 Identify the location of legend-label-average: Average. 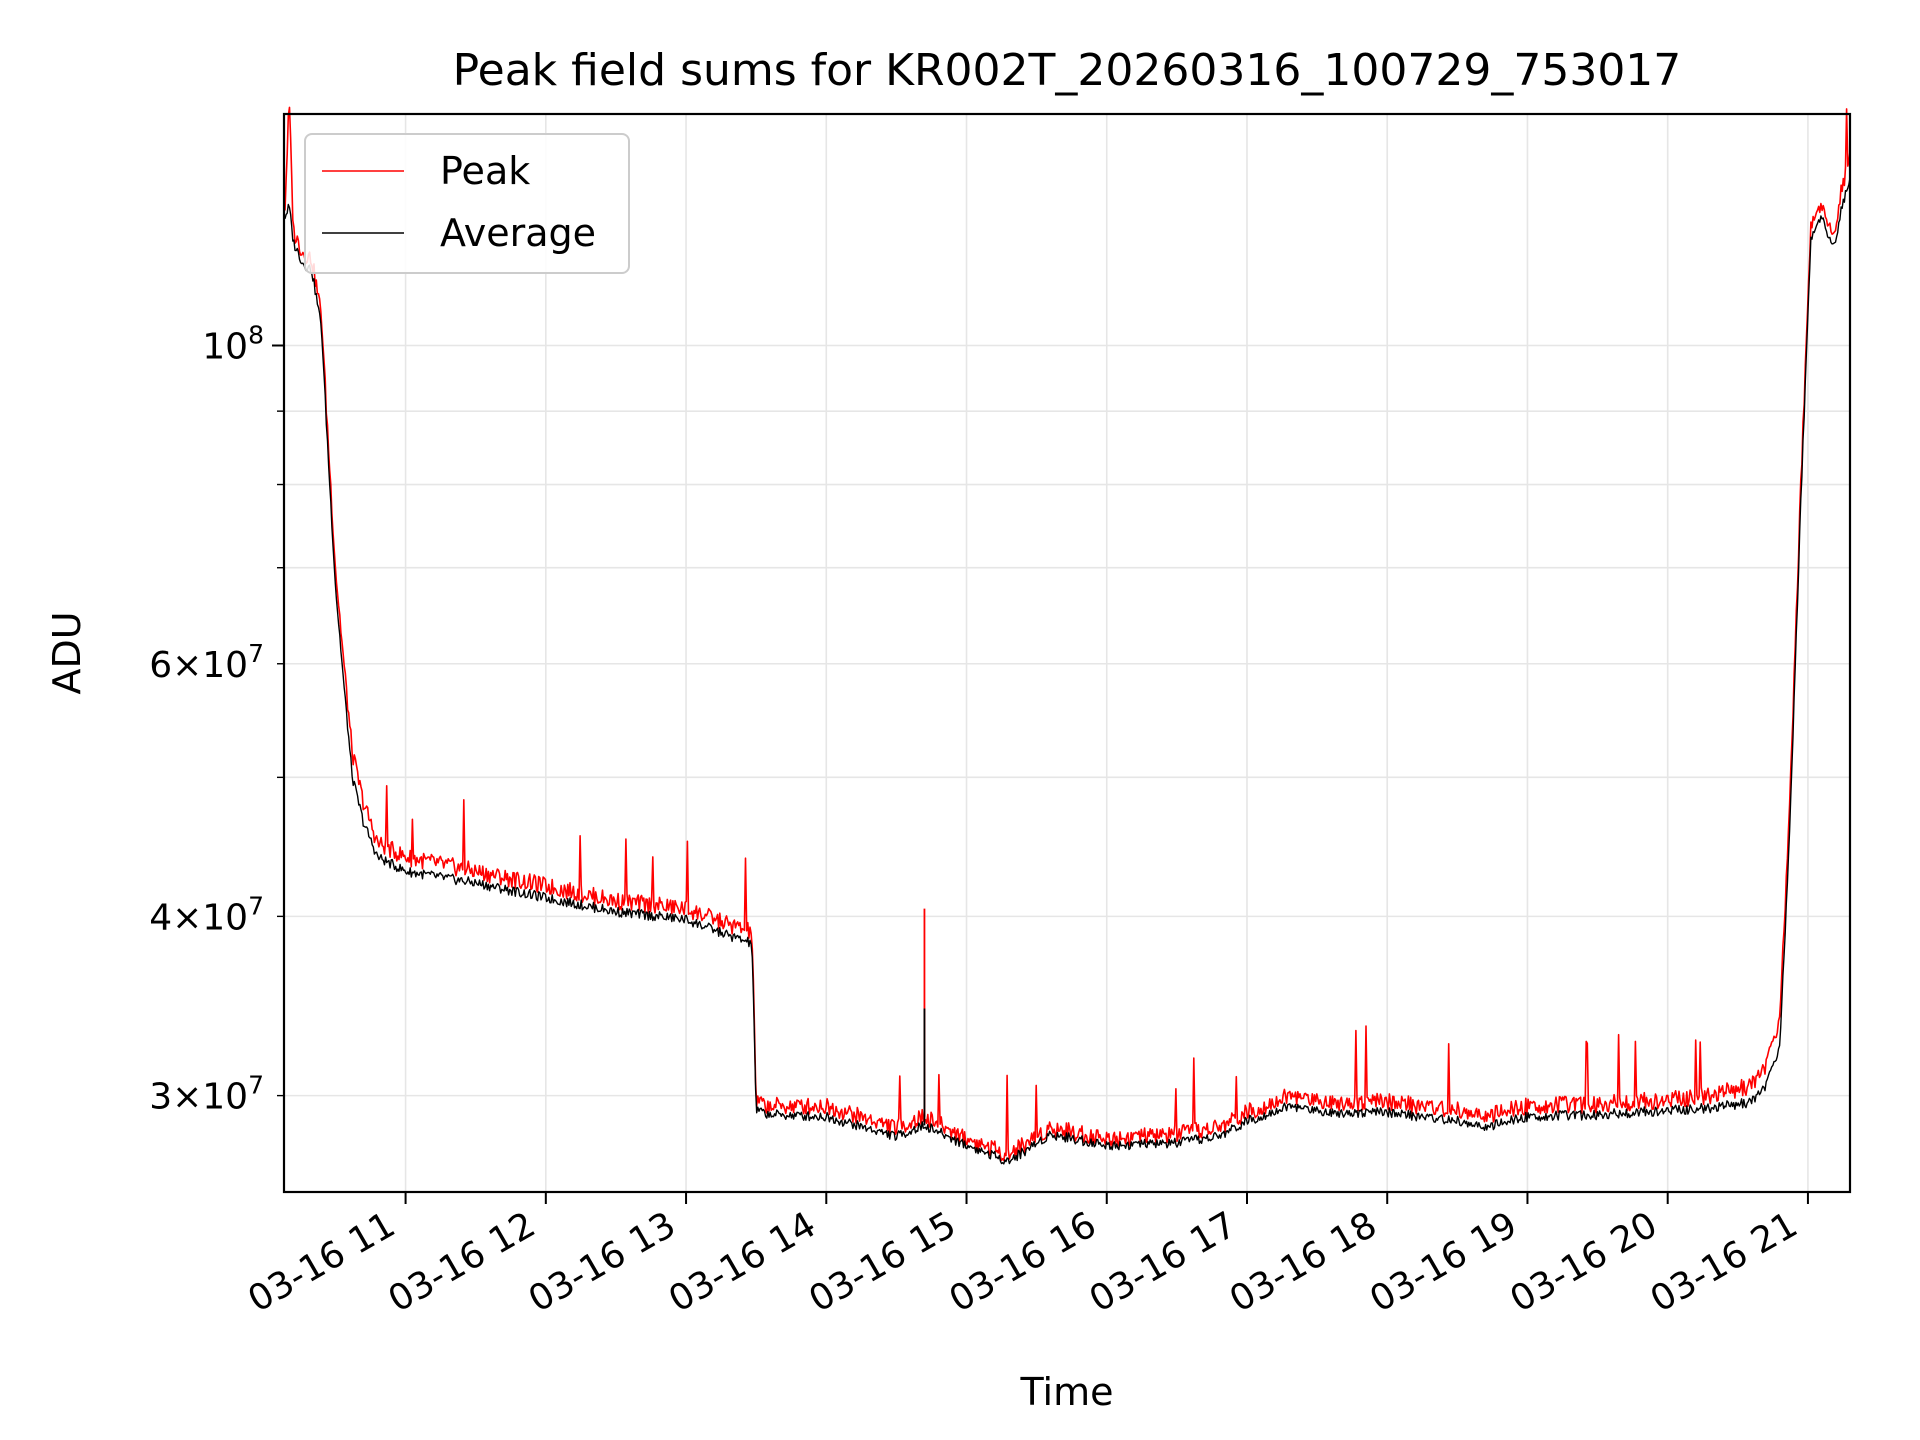
(518, 233).